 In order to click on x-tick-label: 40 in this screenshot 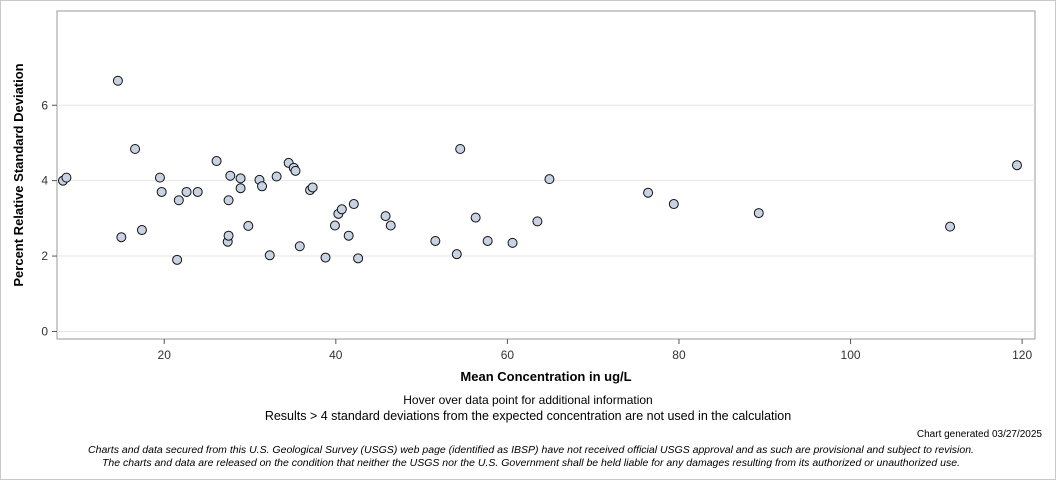, I will do `click(336, 355)`.